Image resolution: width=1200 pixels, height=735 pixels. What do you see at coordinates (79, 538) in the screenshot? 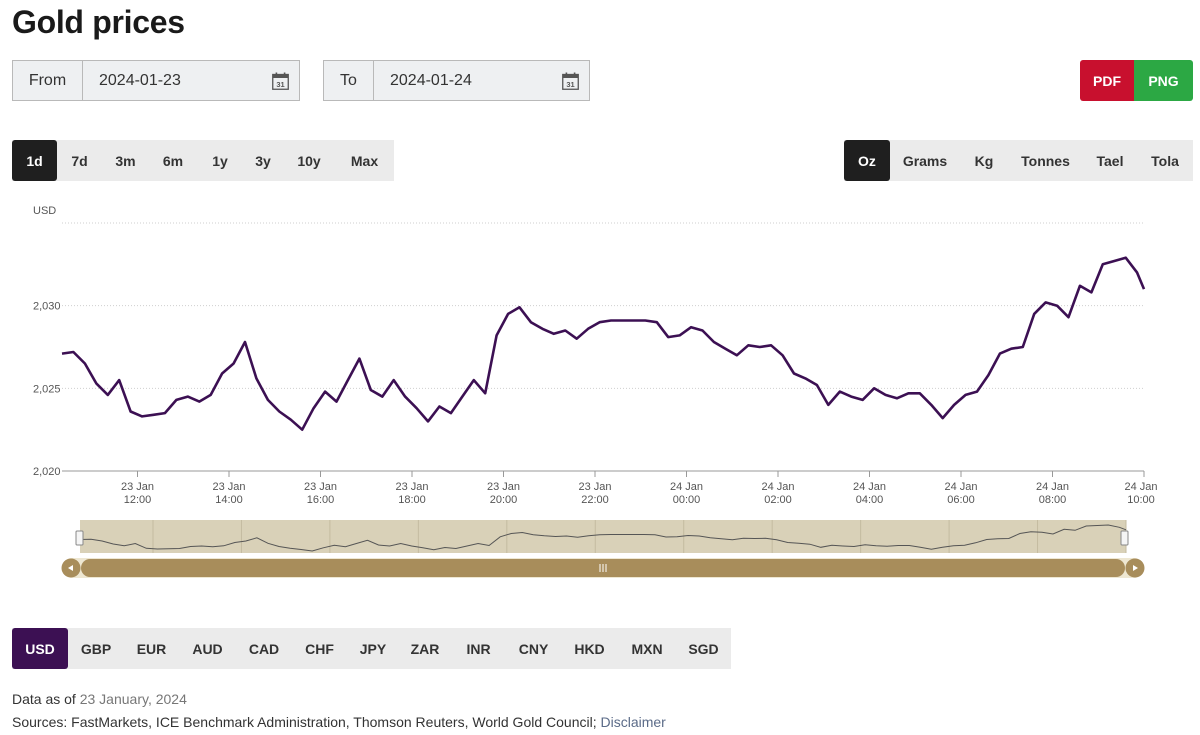
I see `navigator-left-handle` at bounding box center [79, 538].